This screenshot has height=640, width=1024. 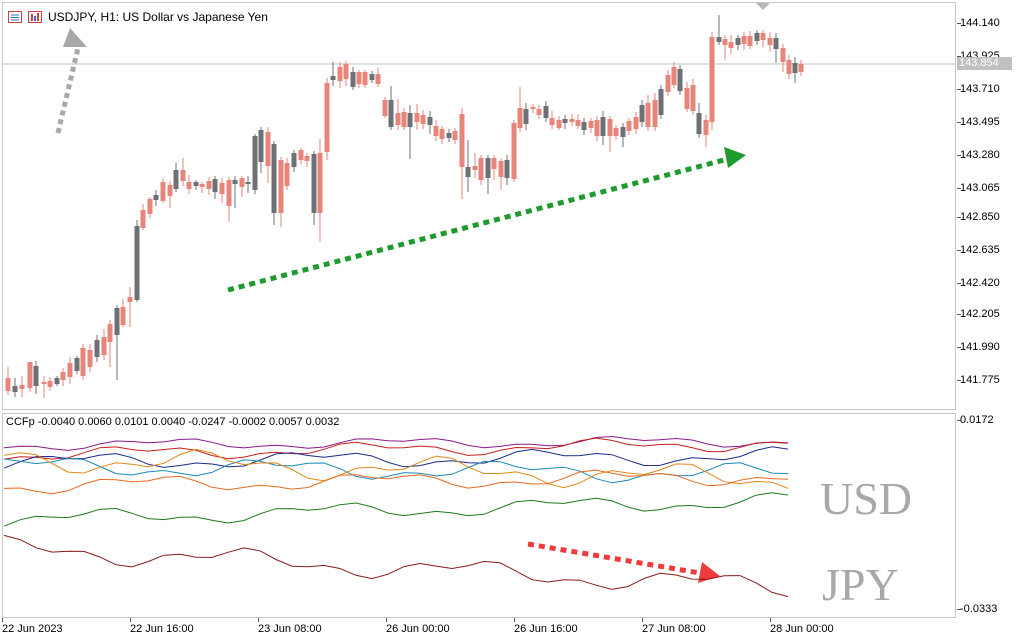 What do you see at coordinates (990, 347) in the screenshot?
I see `price-axis-tick: 141.990` at bounding box center [990, 347].